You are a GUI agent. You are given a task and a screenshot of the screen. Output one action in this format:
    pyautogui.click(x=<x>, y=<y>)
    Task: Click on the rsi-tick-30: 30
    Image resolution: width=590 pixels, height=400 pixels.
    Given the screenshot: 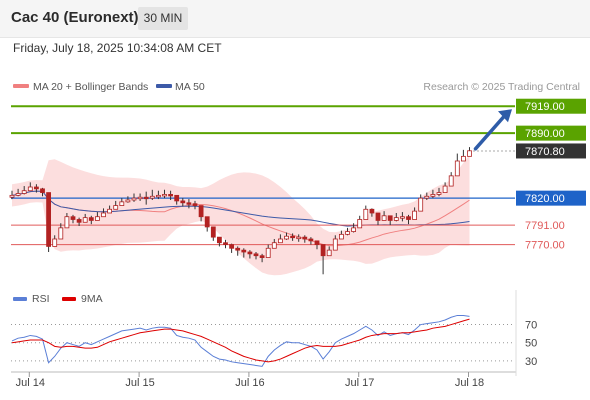 What is the action you would take?
    pyautogui.click(x=531, y=362)
    